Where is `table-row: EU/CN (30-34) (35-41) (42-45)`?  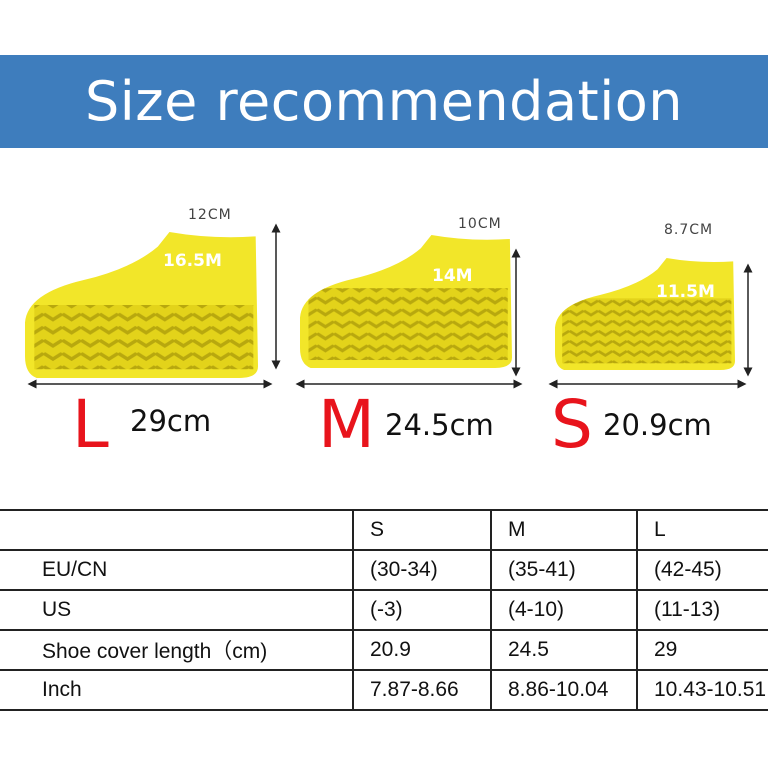 table-row: EU/CN (30-34) (35-41) (42-45) is located at coordinates (384, 570).